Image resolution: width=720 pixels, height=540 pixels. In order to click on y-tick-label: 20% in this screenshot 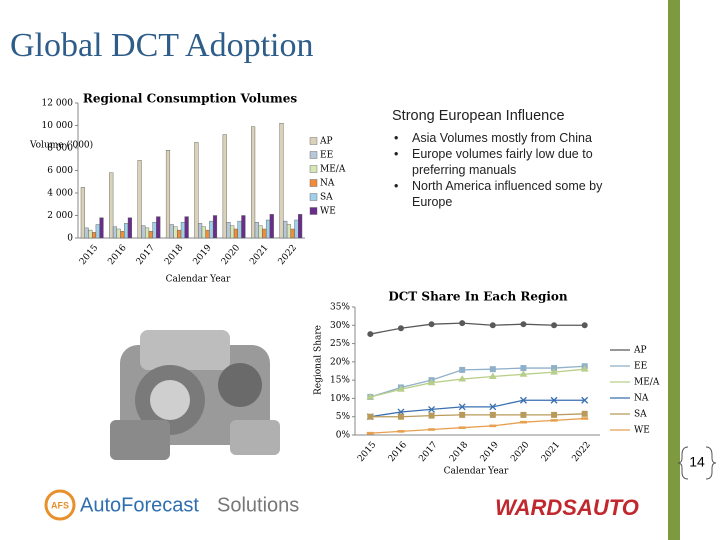, I will do `click(340, 362)`.